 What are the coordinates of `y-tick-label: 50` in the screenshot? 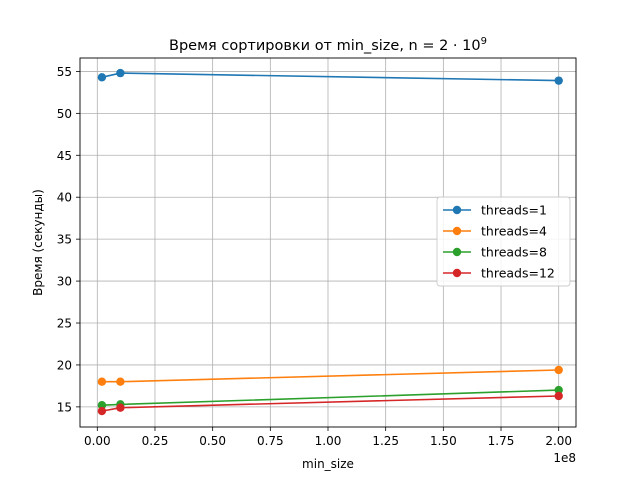 It's located at (64, 114).